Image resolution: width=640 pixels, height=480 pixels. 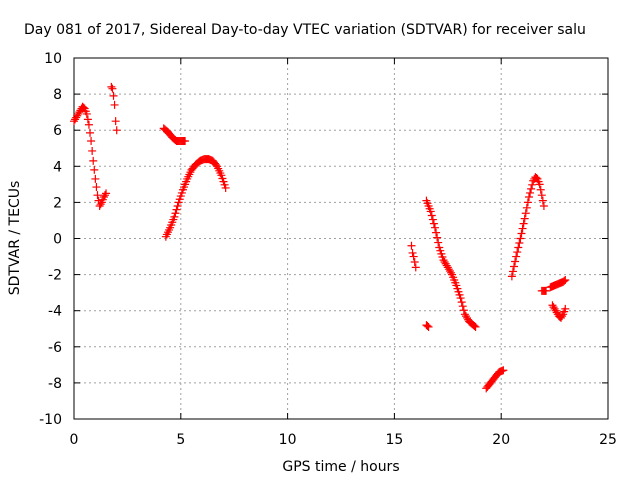 What do you see at coordinates (15, 238) in the screenshot?
I see `y-axis-title: SDTVAR / TECUs` at bounding box center [15, 238].